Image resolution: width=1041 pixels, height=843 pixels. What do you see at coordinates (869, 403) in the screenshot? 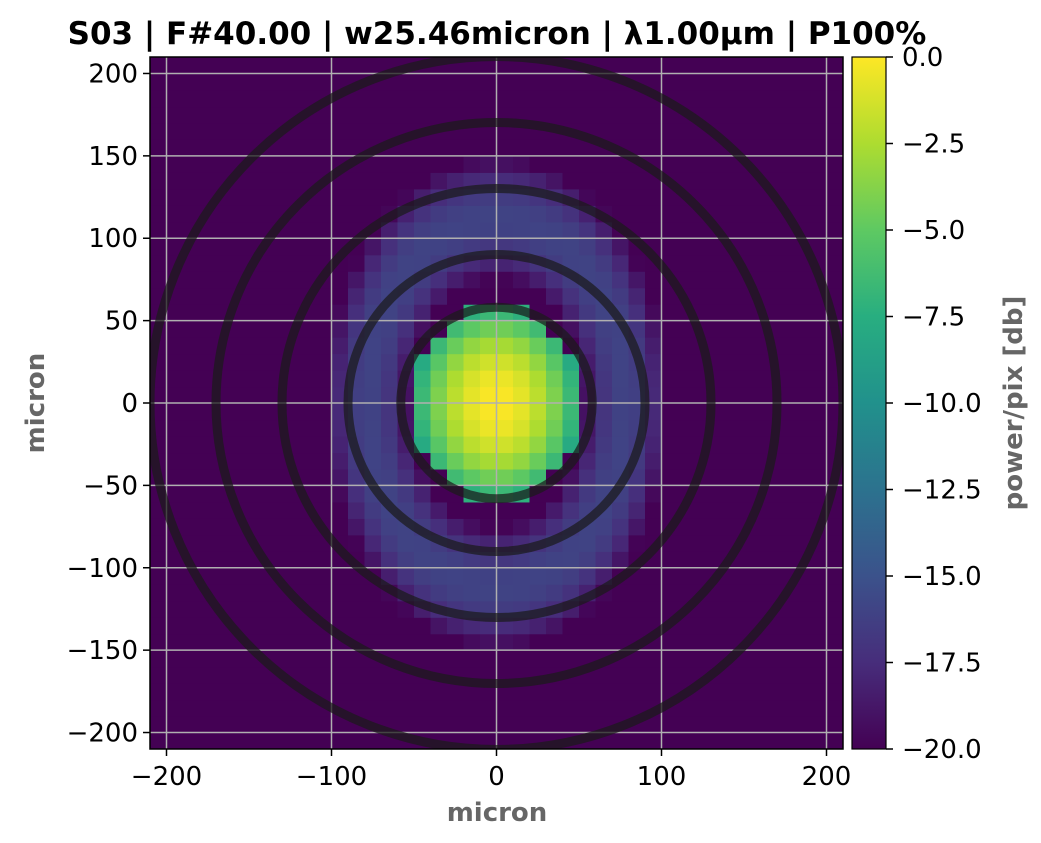
I see `colorbar` at bounding box center [869, 403].